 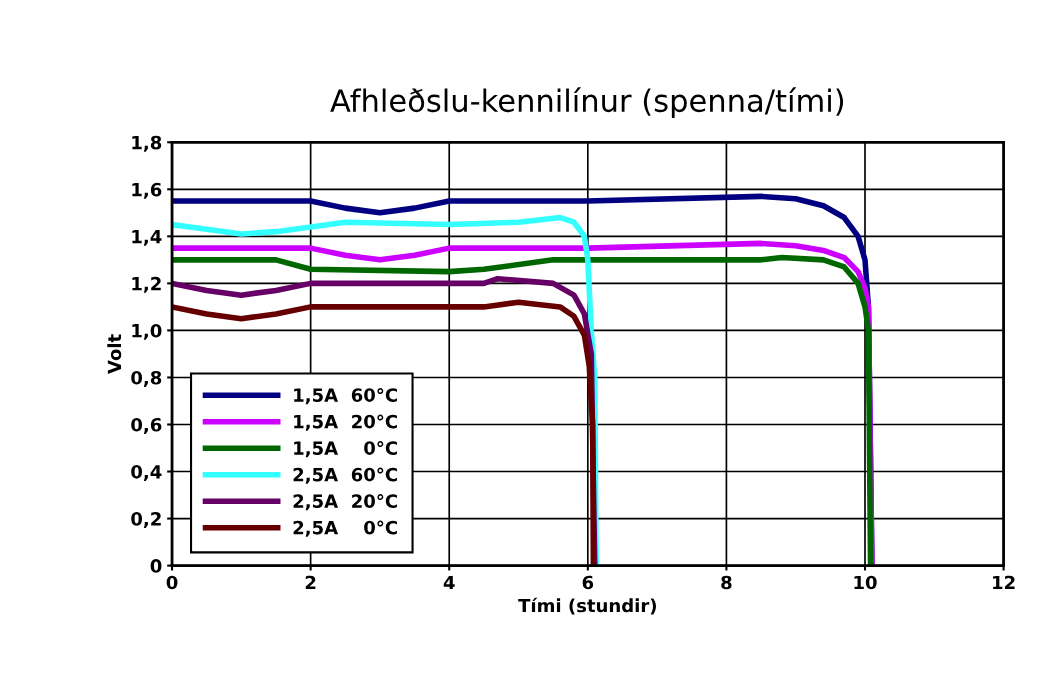 I want to click on y-tick-label: 1,0, so click(x=147, y=331).